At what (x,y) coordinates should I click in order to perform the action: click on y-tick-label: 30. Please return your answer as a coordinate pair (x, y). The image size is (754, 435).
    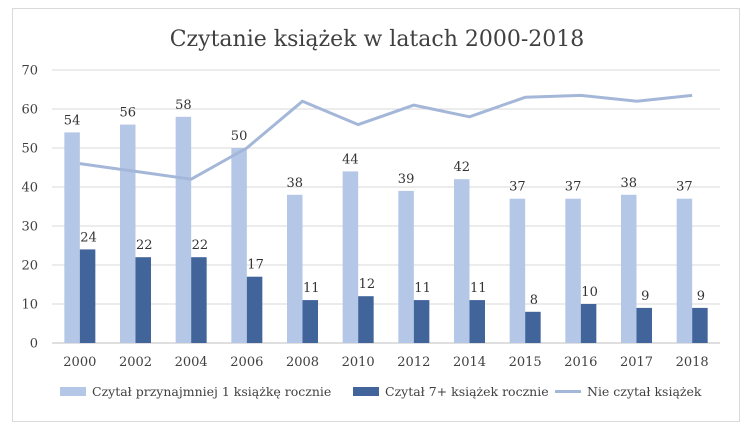
    Looking at the image, I should click on (29, 227).